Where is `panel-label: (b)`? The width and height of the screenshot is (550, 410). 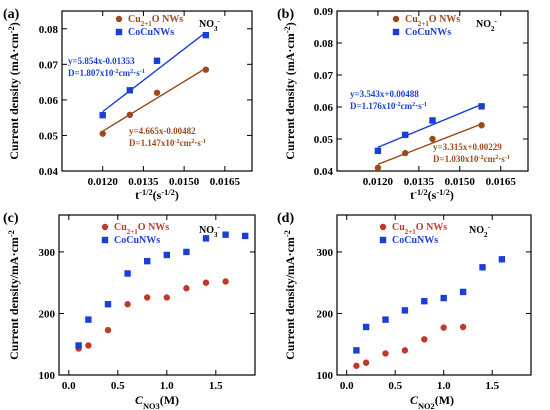 panel-label: (b) is located at coordinates (285, 14).